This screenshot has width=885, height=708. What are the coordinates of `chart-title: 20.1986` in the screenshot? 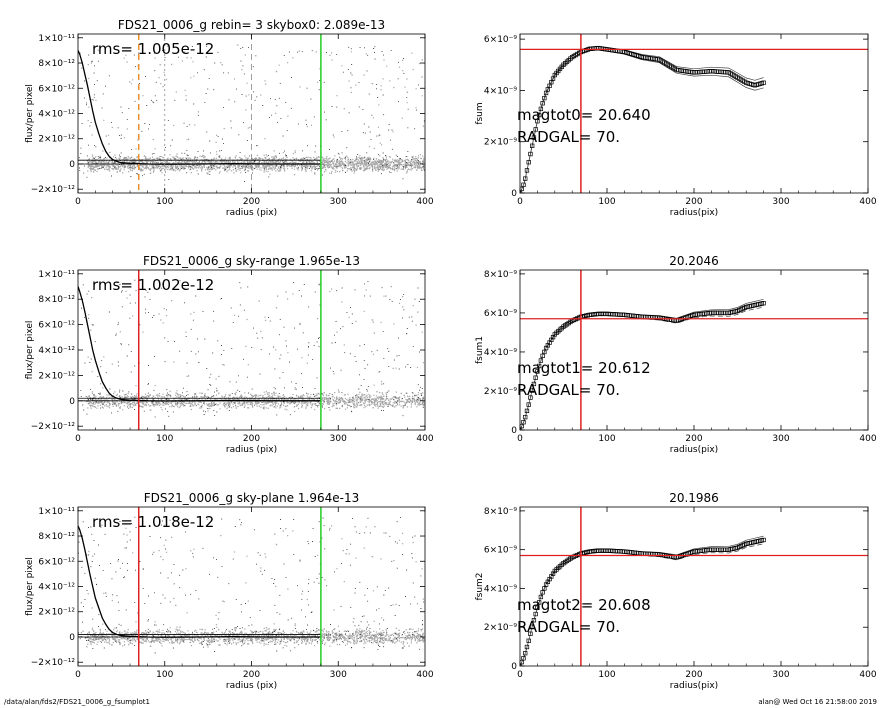 It's located at (694, 498).